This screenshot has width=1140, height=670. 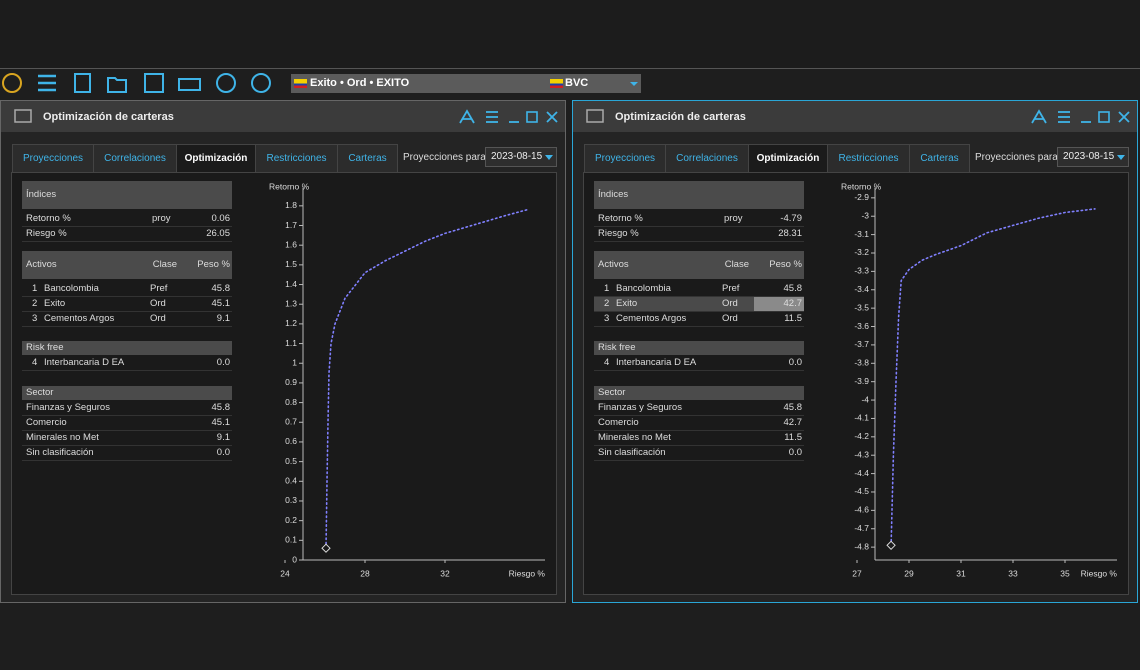 I want to click on row-label: Comercio, so click(x=46, y=422).